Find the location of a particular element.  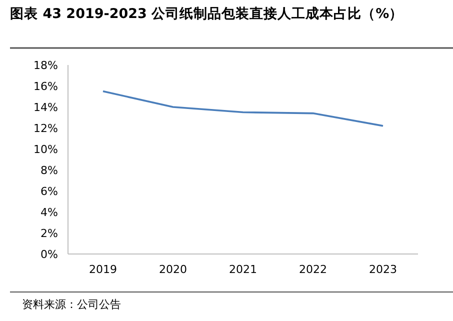

x-tick-label: 2023 is located at coordinates (383, 269).